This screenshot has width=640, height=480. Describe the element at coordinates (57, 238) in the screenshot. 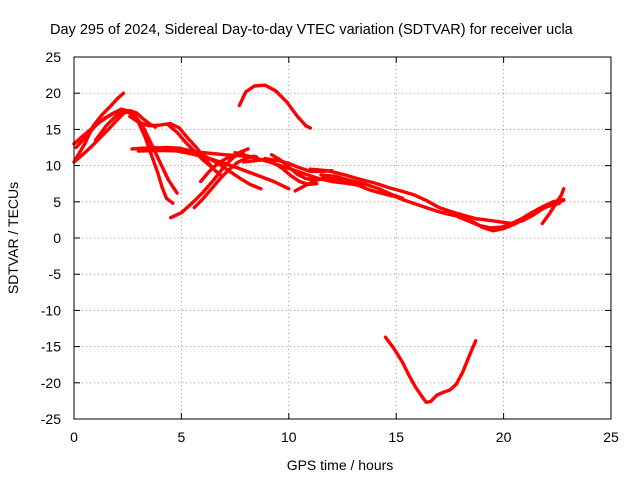

I see `y-tick-label: 0` at that location.